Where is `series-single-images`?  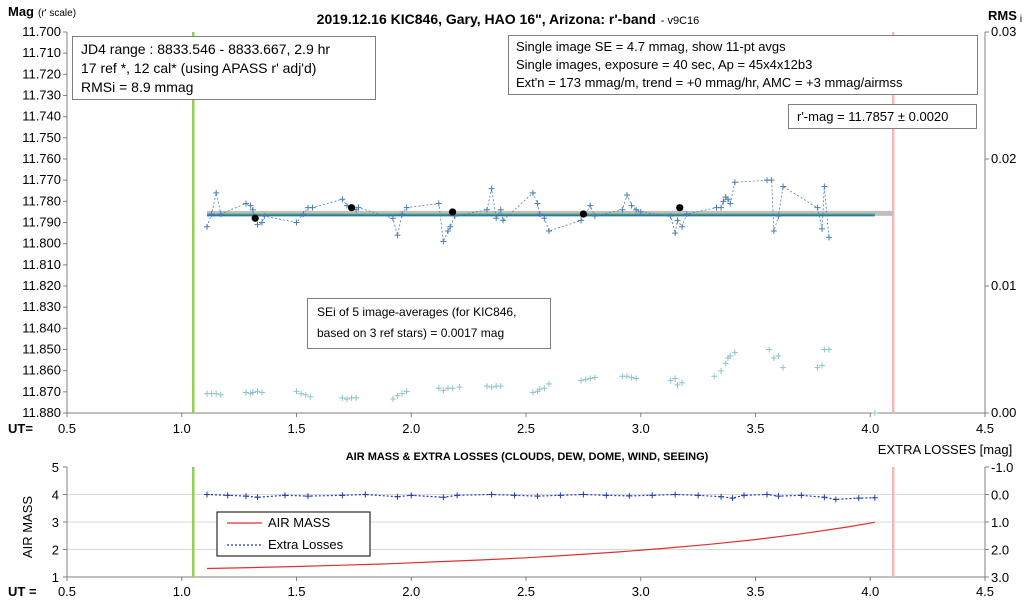 series-single-images is located at coordinates (517, 211).